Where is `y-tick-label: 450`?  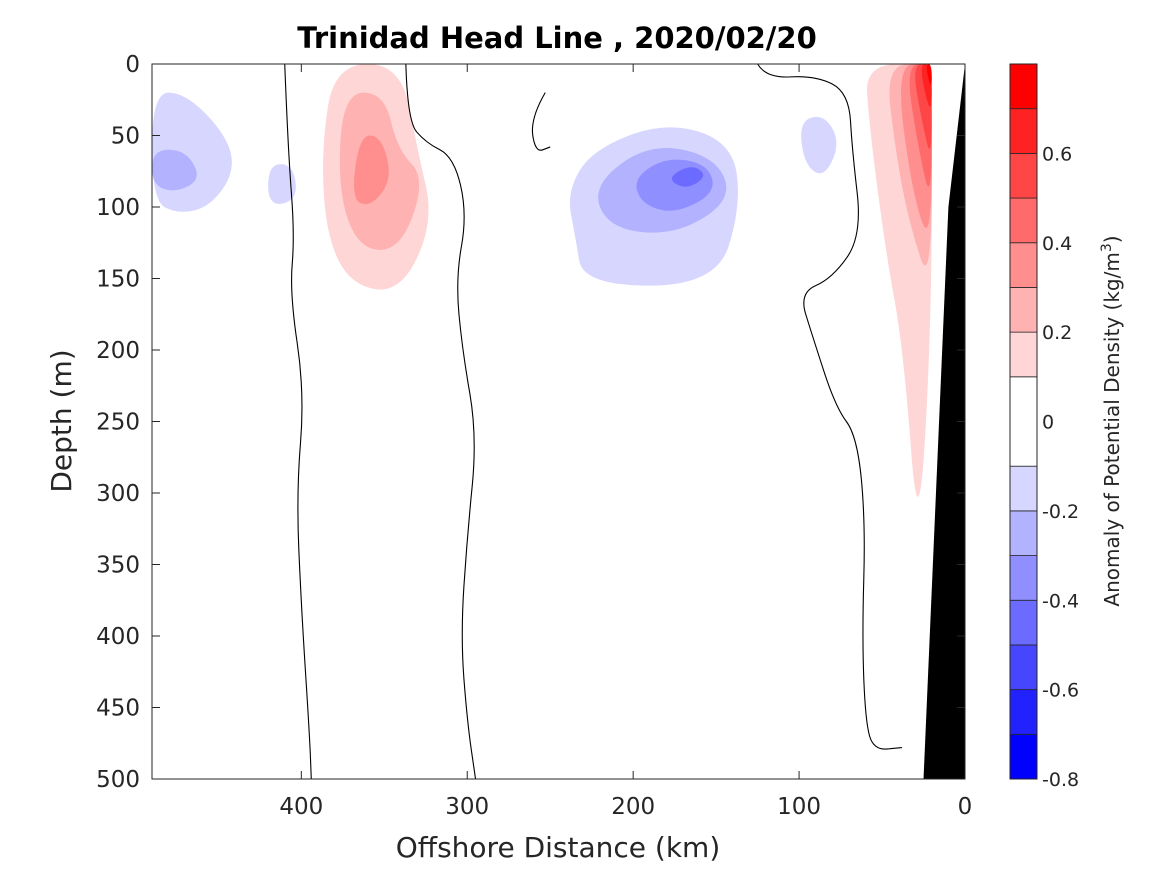 y-tick-label: 450 is located at coordinates (118, 709).